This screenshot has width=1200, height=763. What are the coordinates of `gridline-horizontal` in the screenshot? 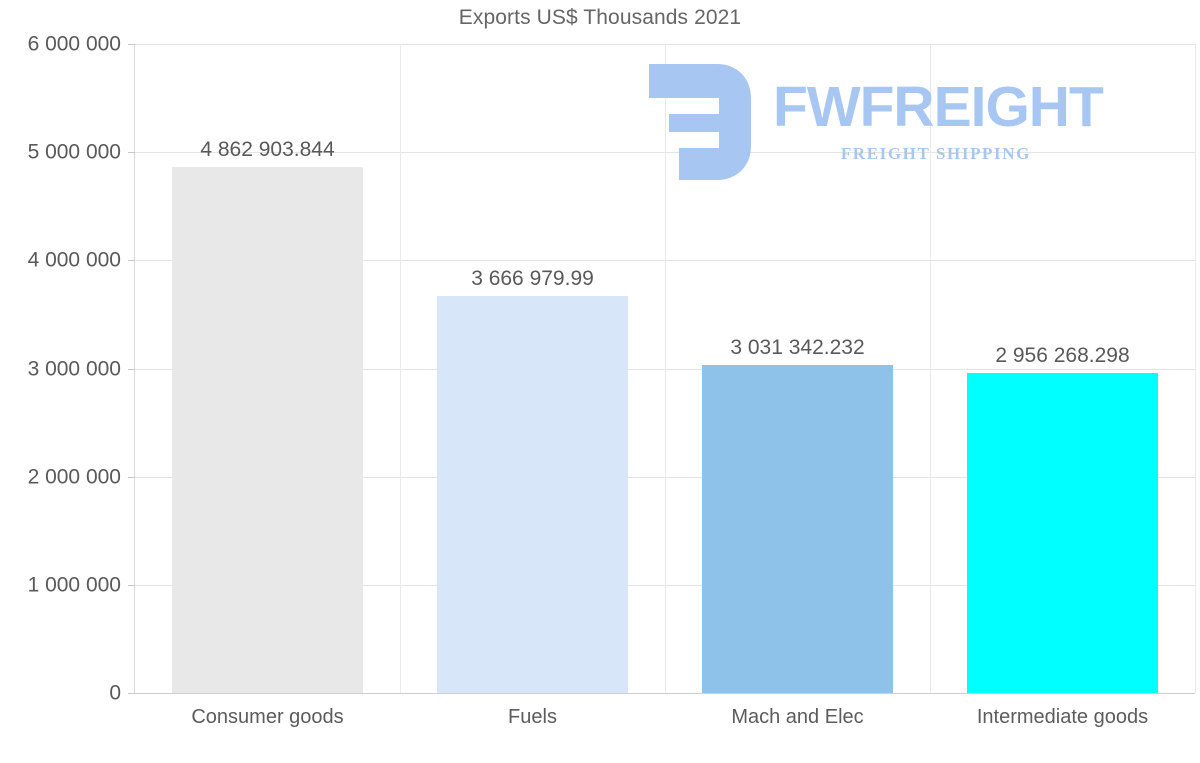 It's located at (665, 693).